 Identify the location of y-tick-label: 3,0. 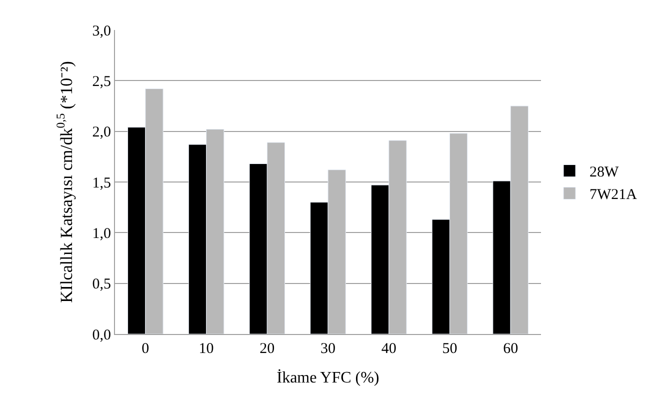
(101, 31).